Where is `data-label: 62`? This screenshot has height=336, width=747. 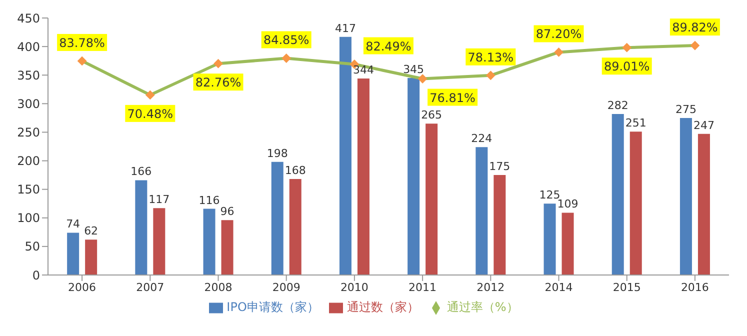 data-label: 62 is located at coordinates (91, 231).